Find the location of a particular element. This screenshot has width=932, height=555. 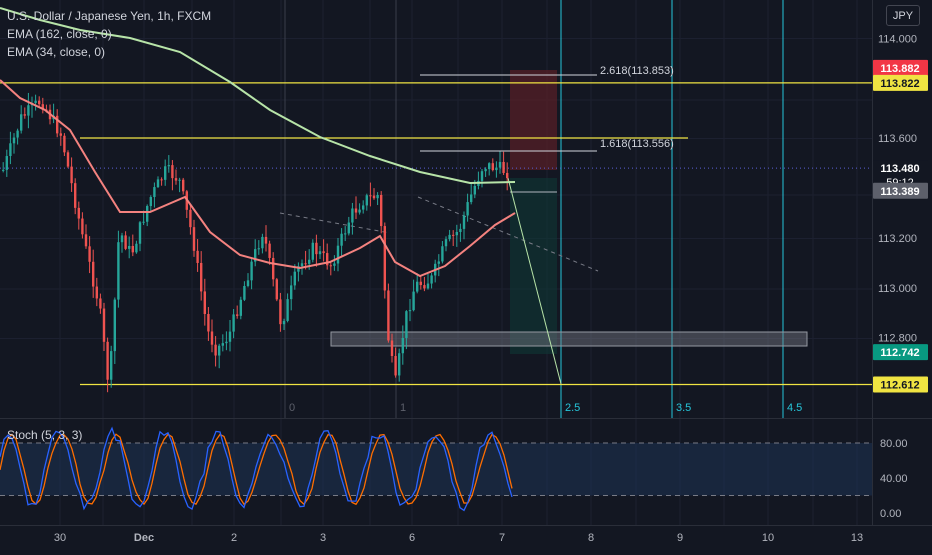

price-tag-label: 112.612 is located at coordinates (899, 386).